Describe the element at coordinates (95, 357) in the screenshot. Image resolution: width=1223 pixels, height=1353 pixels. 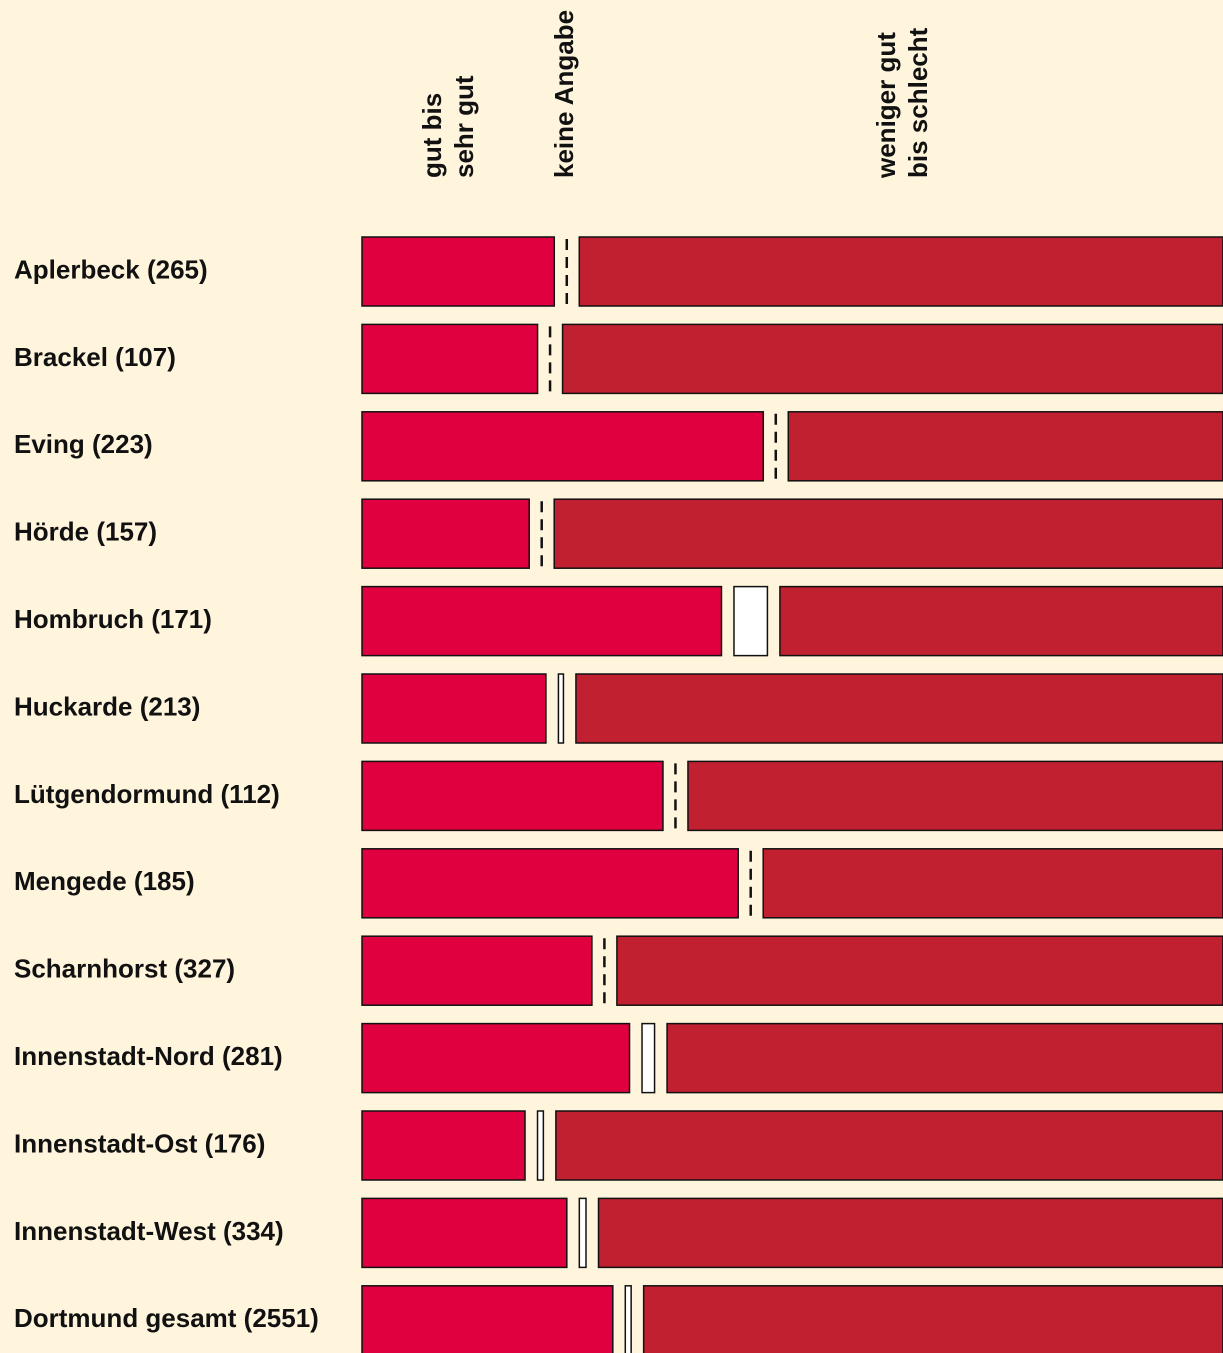
I see `category-label: Brackel (107)` at that location.